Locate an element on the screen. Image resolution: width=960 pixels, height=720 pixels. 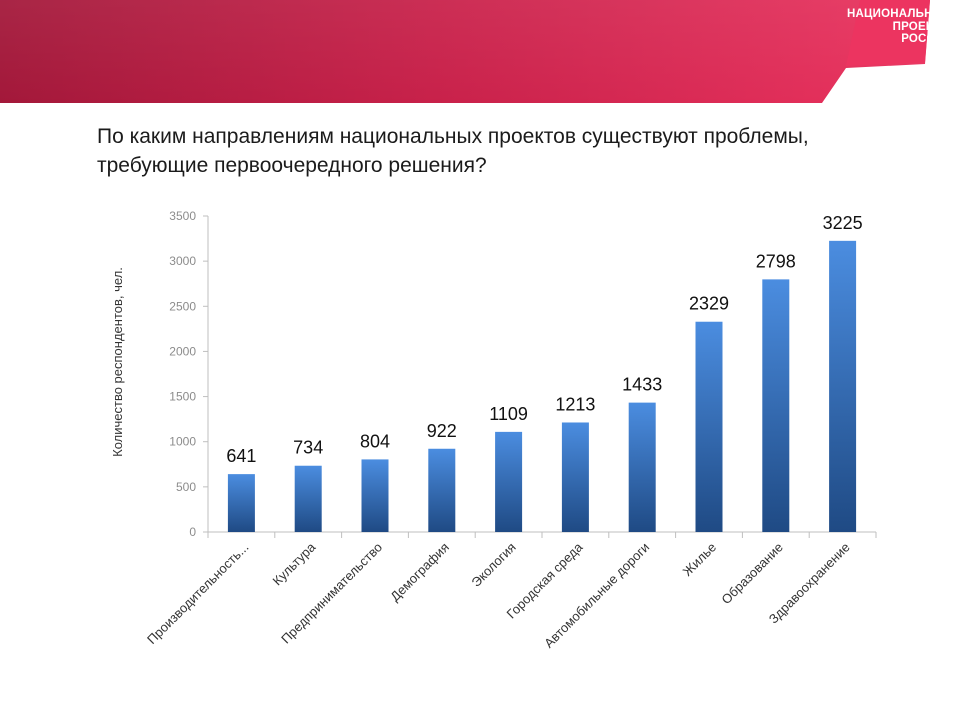
data-label: 1433 is located at coordinates (642, 385).